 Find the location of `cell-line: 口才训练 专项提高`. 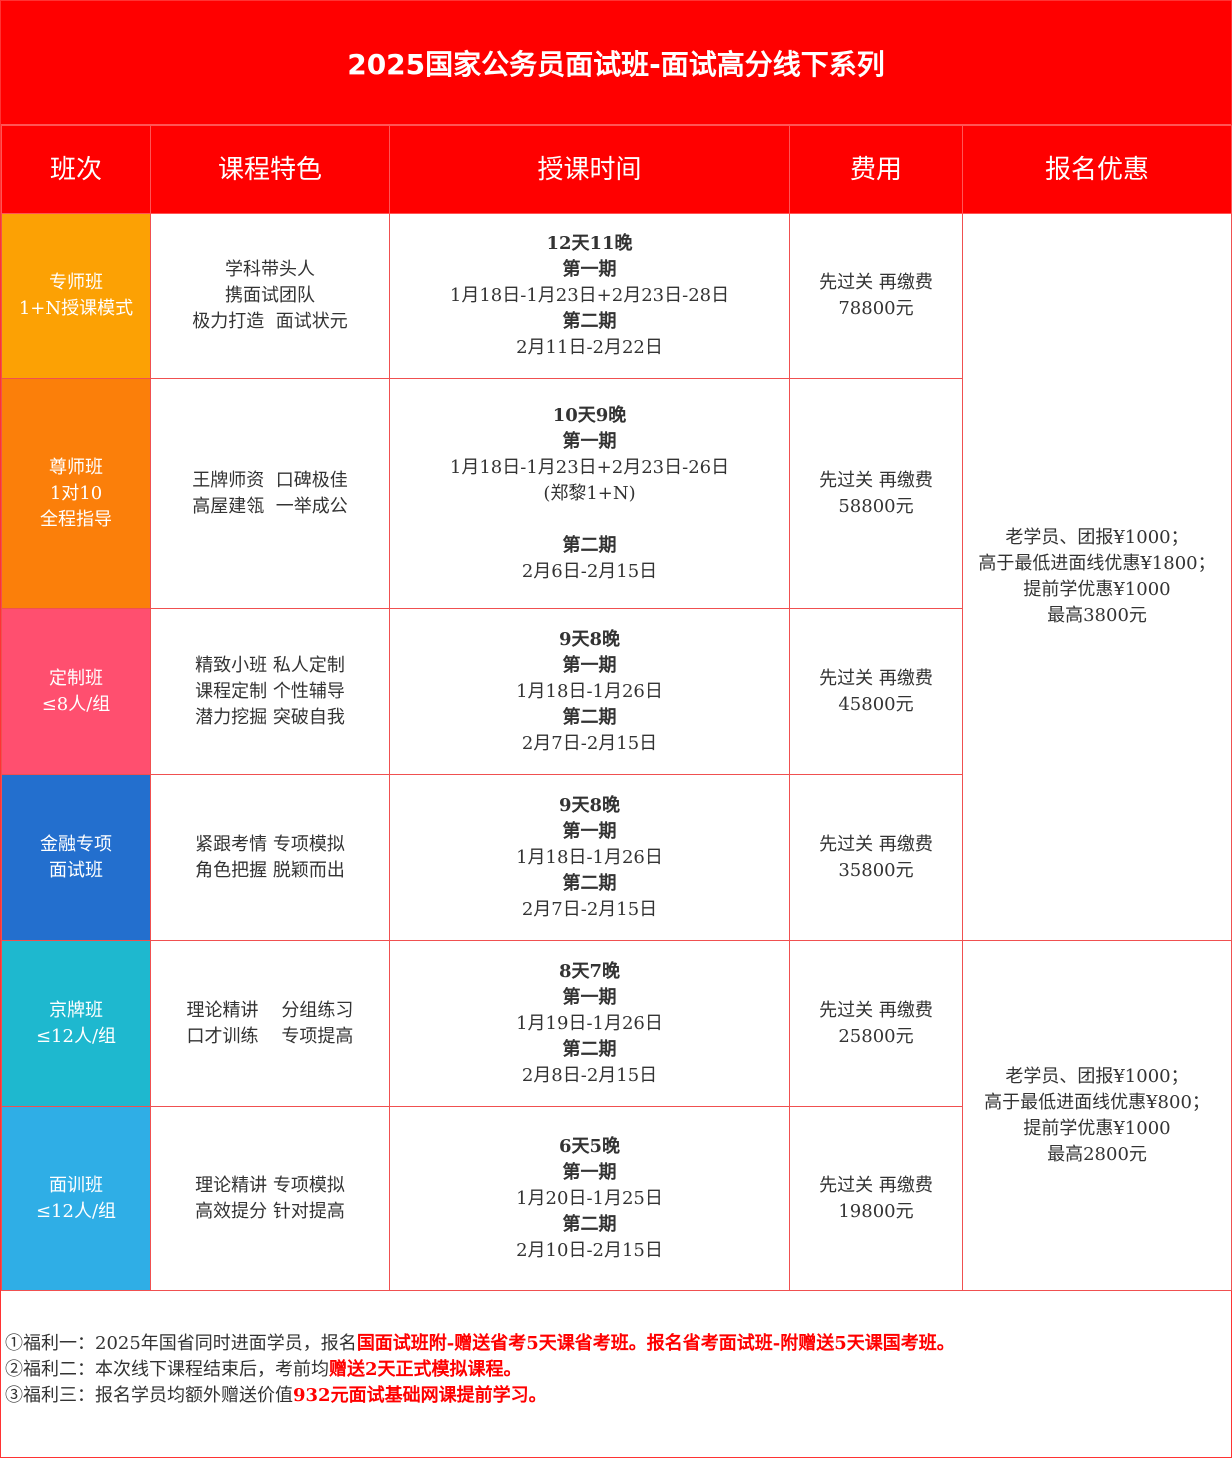

cell-line: 口才训练 专项提高 is located at coordinates (270, 1036).